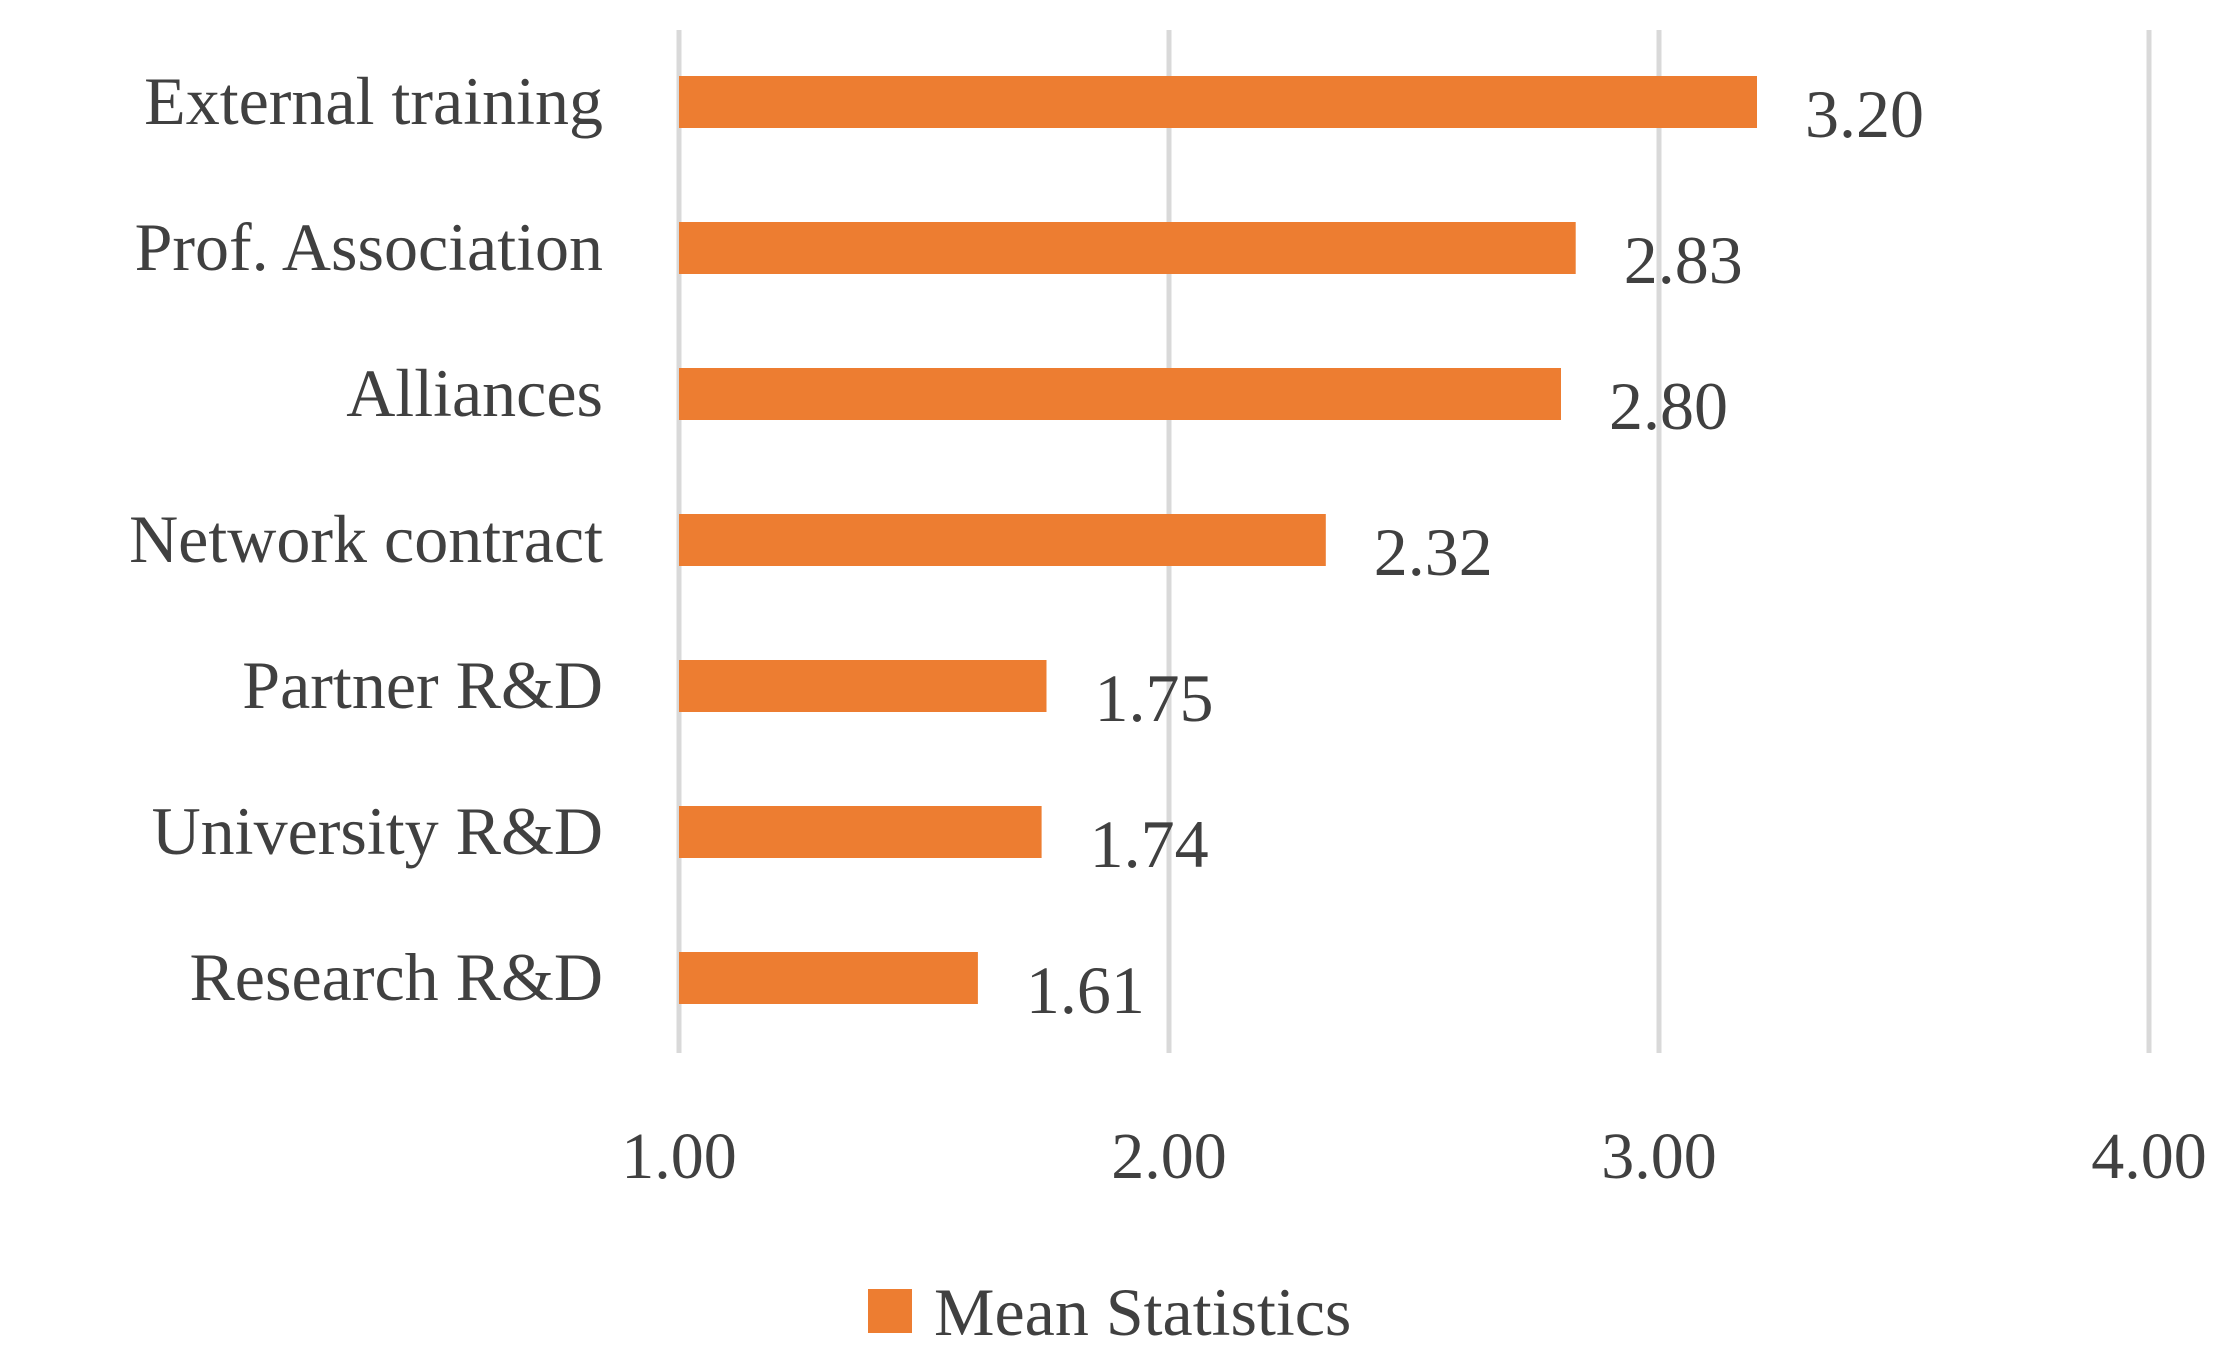 The width and height of the screenshot is (2234, 1368). What do you see at coordinates (1169, 1156) in the screenshot?
I see `x-tick-label: 2.00` at bounding box center [1169, 1156].